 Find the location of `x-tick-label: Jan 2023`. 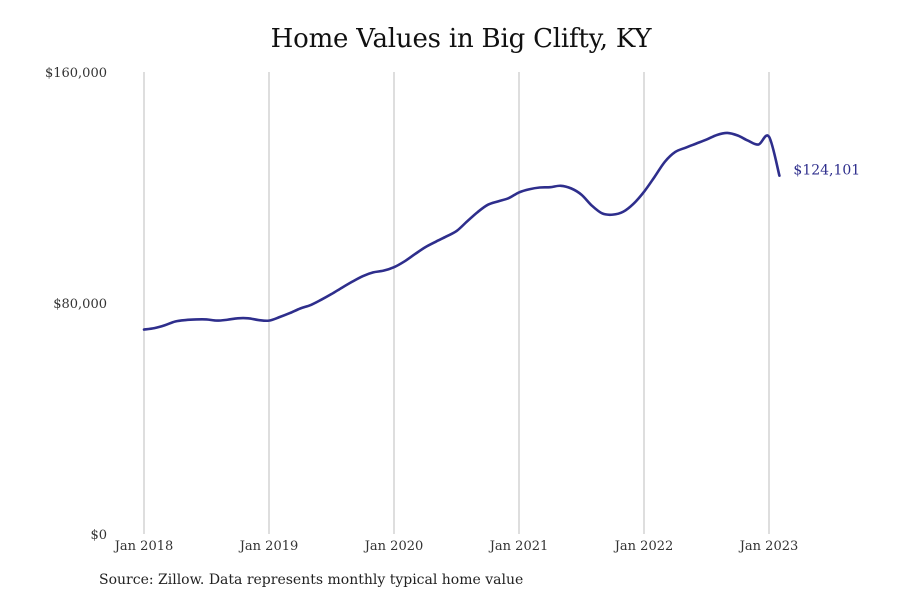

x-tick-label: Jan 2023 is located at coordinates (768, 546).